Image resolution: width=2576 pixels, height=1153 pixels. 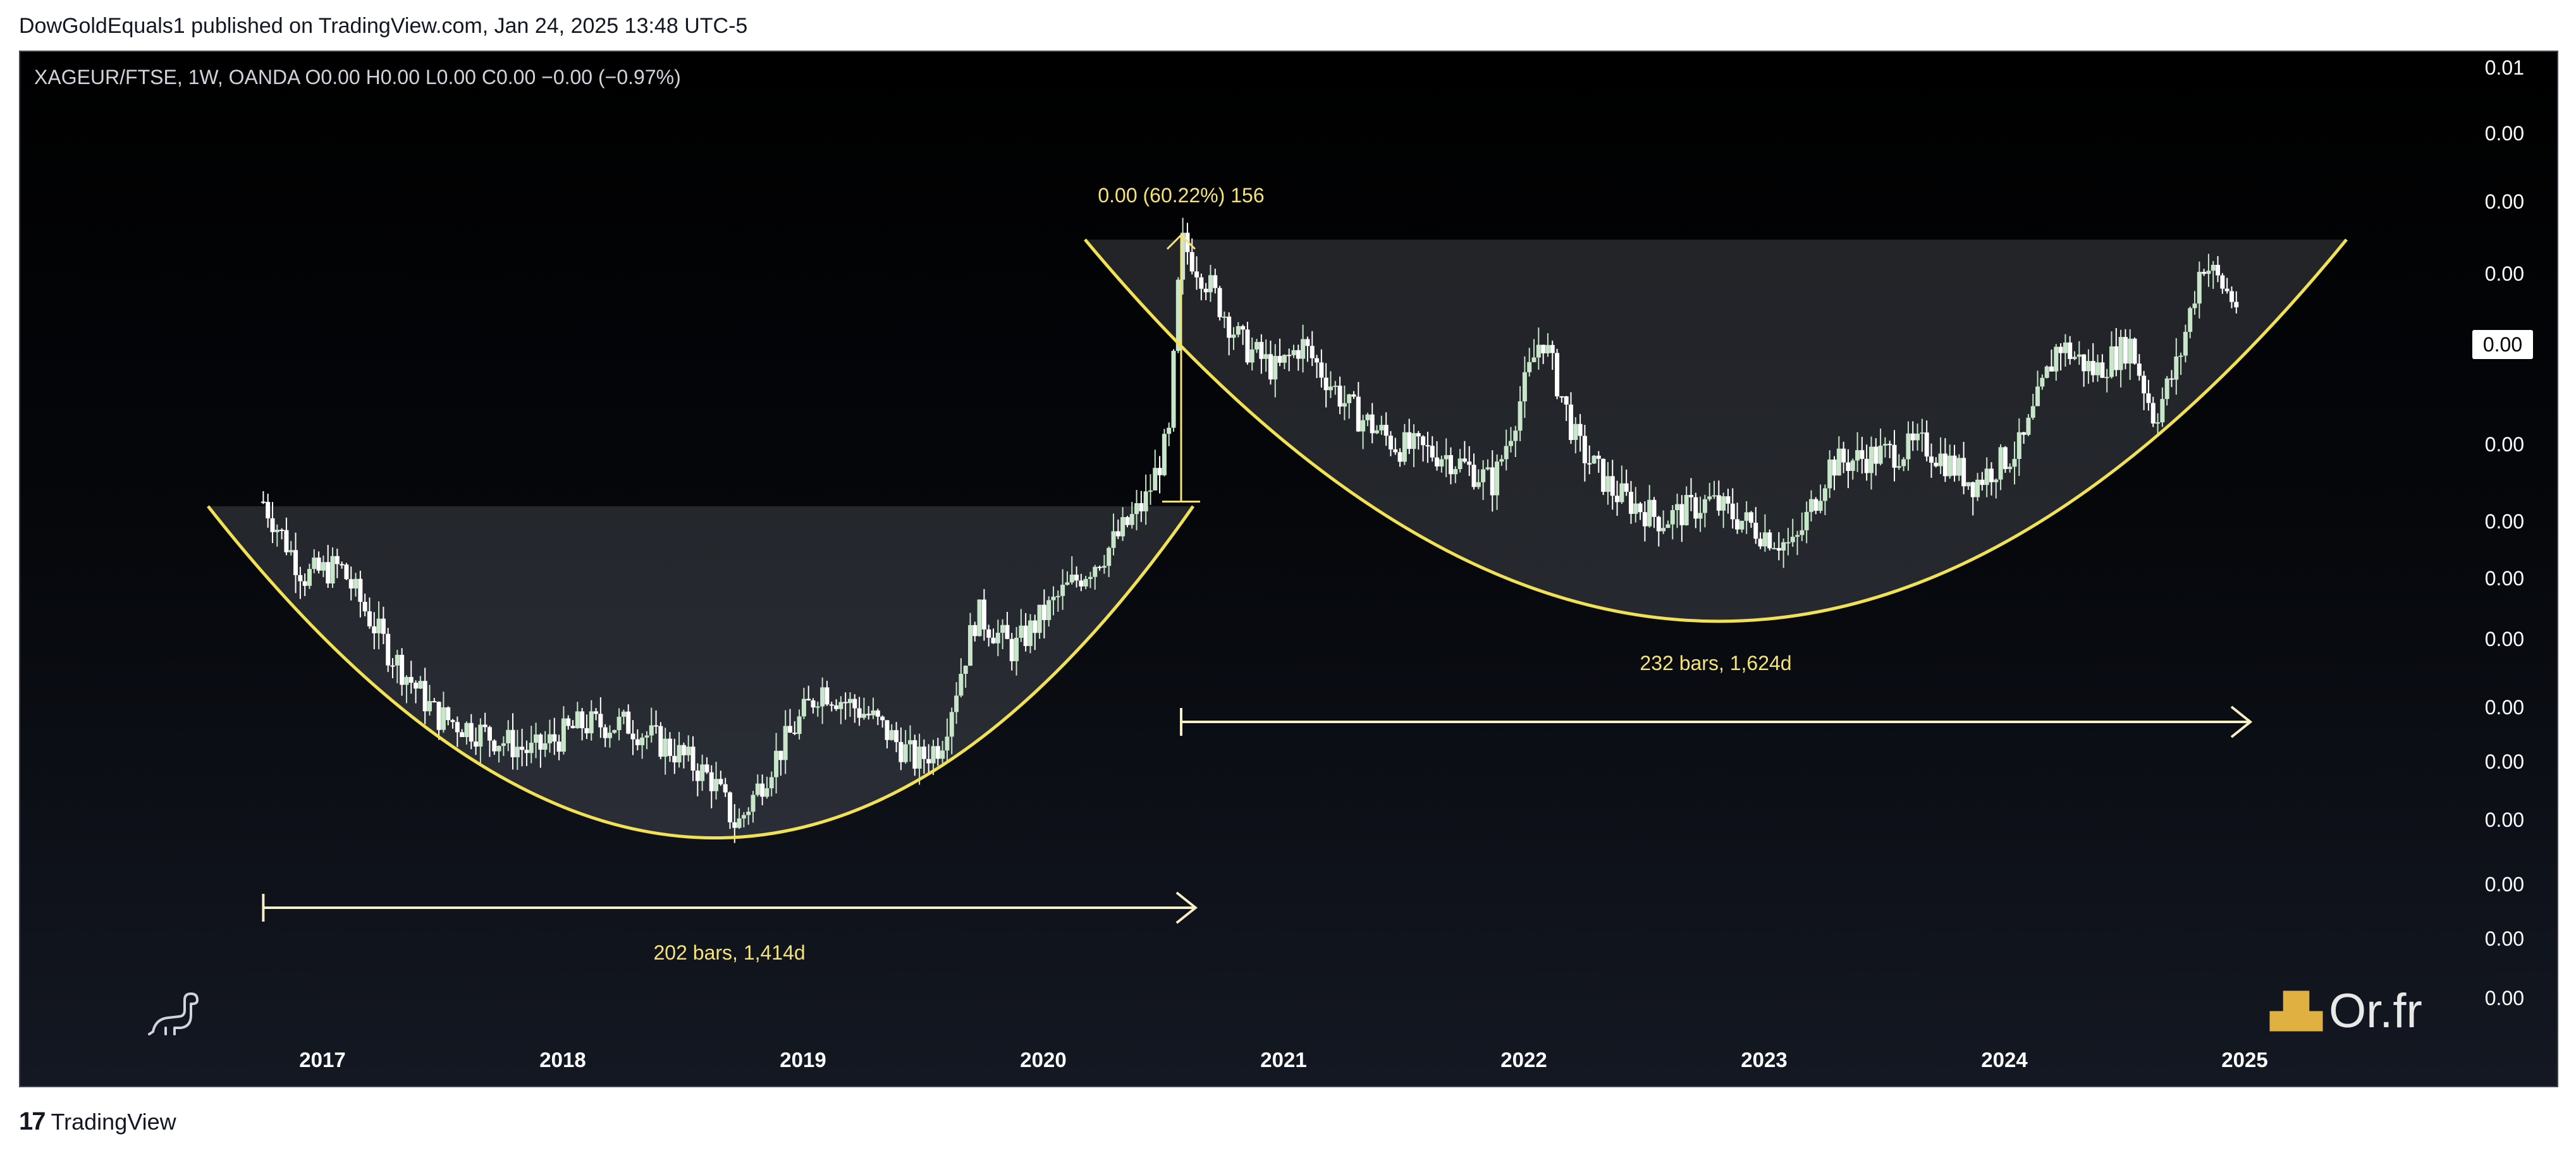 What do you see at coordinates (1523, 1059) in the screenshot?
I see `time-axis-label: 2022` at bounding box center [1523, 1059].